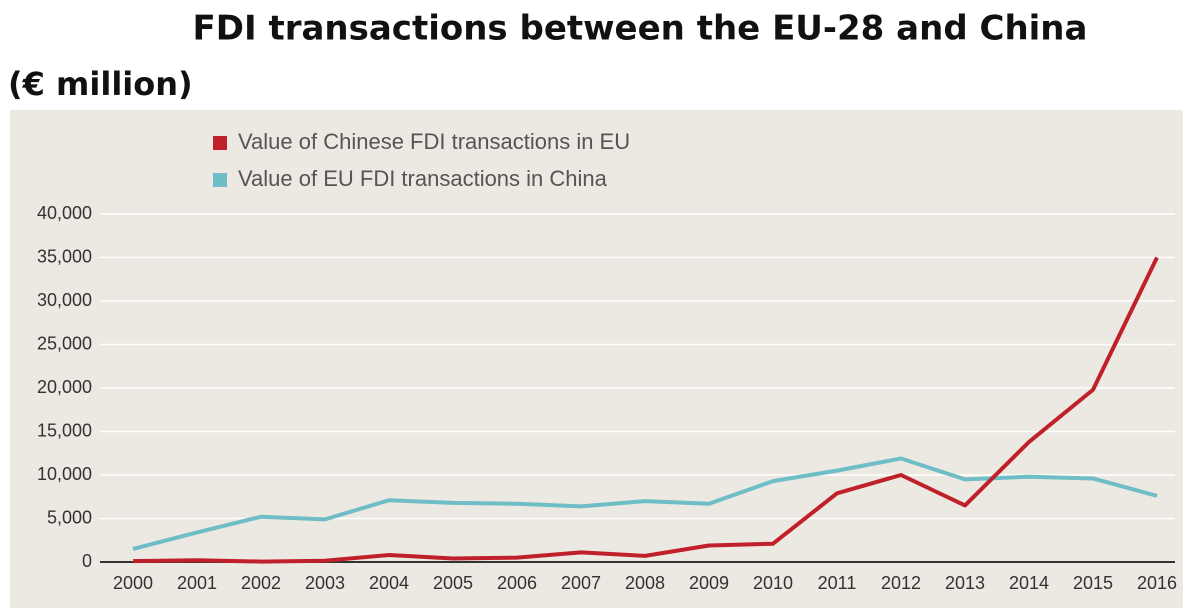  What do you see at coordinates (434, 141) in the screenshot?
I see `legend-label: Value of Chinese FDI transactions in EU` at bounding box center [434, 141].